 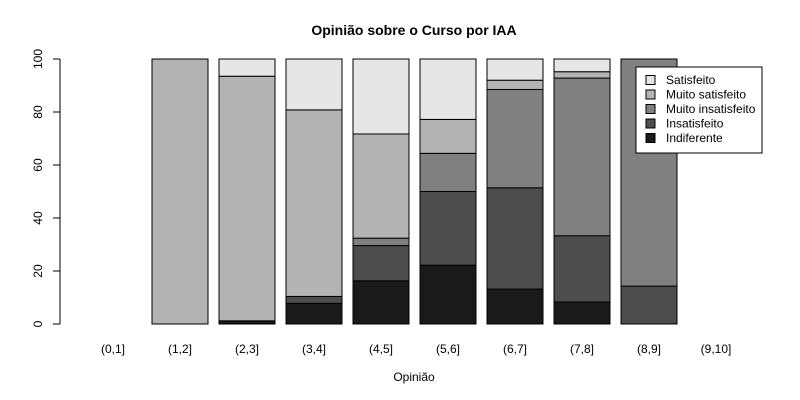 What do you see at coordinates (695, 124) in the screenshot?
I see `legend-label: Insatisfeito` at bounding box center [695, 124].